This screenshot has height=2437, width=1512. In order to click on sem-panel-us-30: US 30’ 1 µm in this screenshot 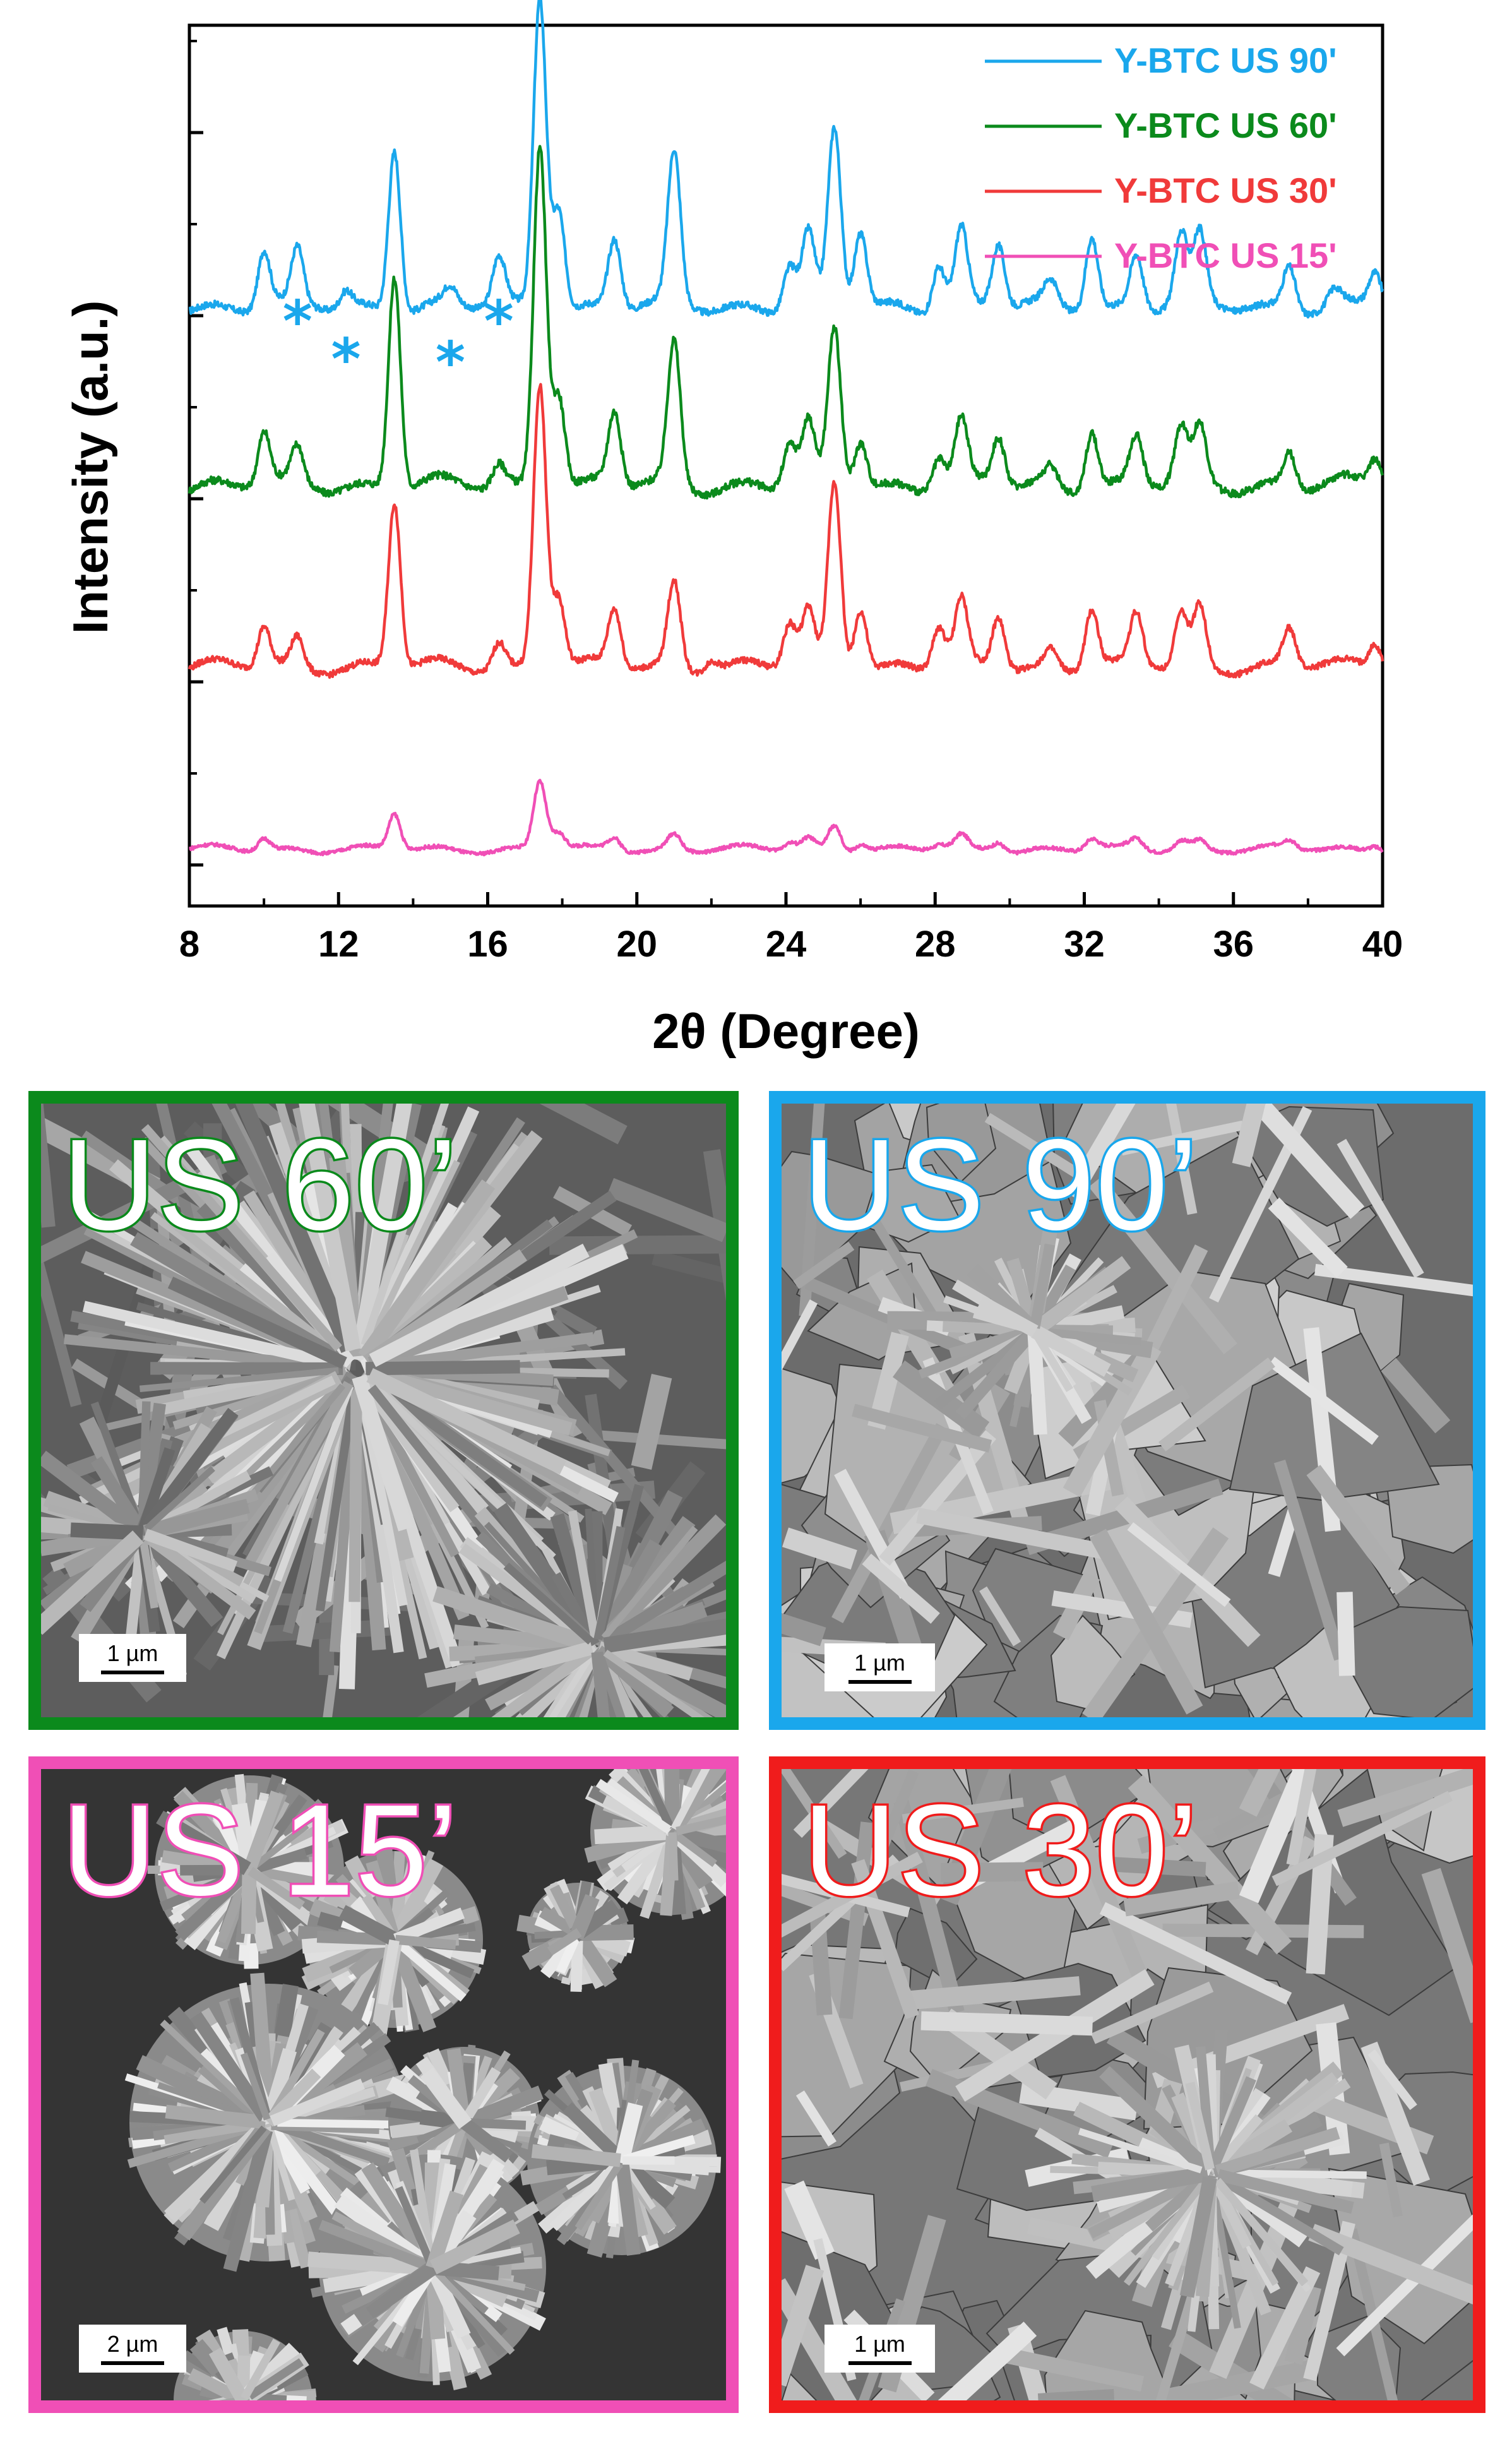, I will do `click(1127, 2085)`.